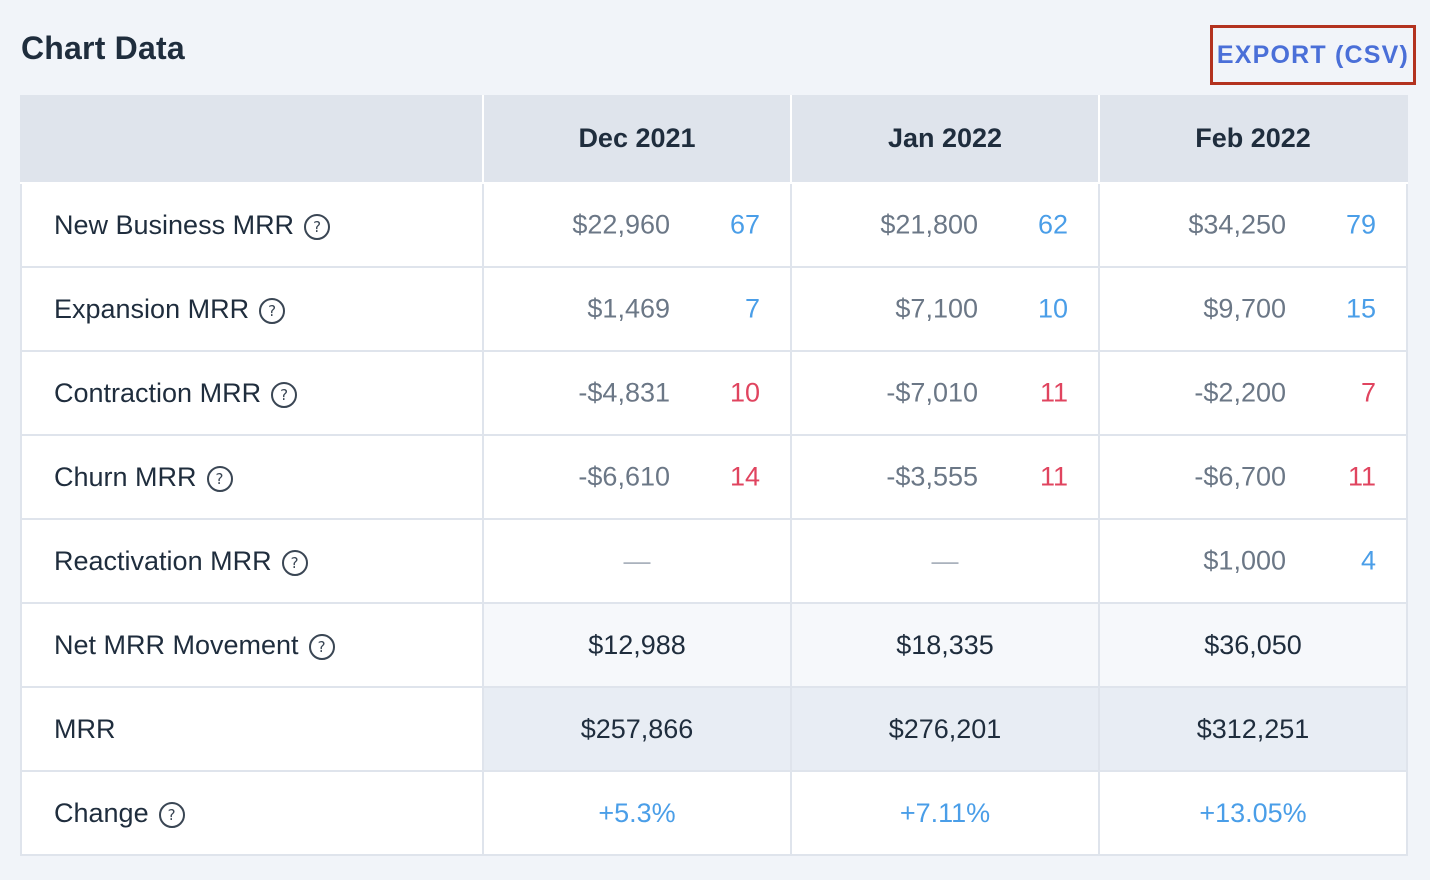 The width and height of the screenshot is (1430, 880). What do you see at coordinates (1360, 308) in the screenshot?
I see `count-link: 15` at bounding box center [1360, 308].